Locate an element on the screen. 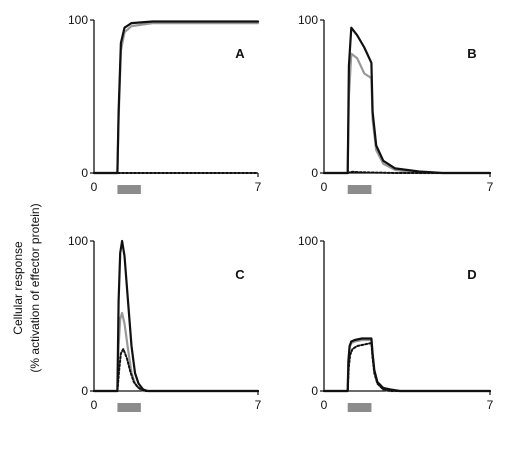  panel-c-series-black-solid is located at coordinates (176, 316).